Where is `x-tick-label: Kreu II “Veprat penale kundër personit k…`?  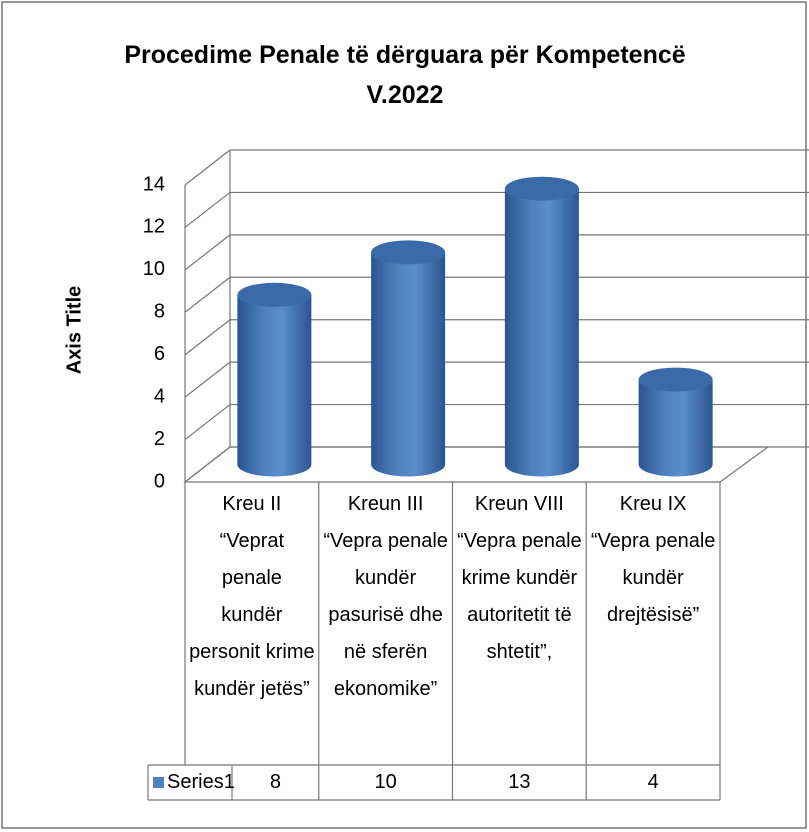 x-tick-label: Kreu II “Veprat penale kundër personit k… is located at coordinates (252, 596).